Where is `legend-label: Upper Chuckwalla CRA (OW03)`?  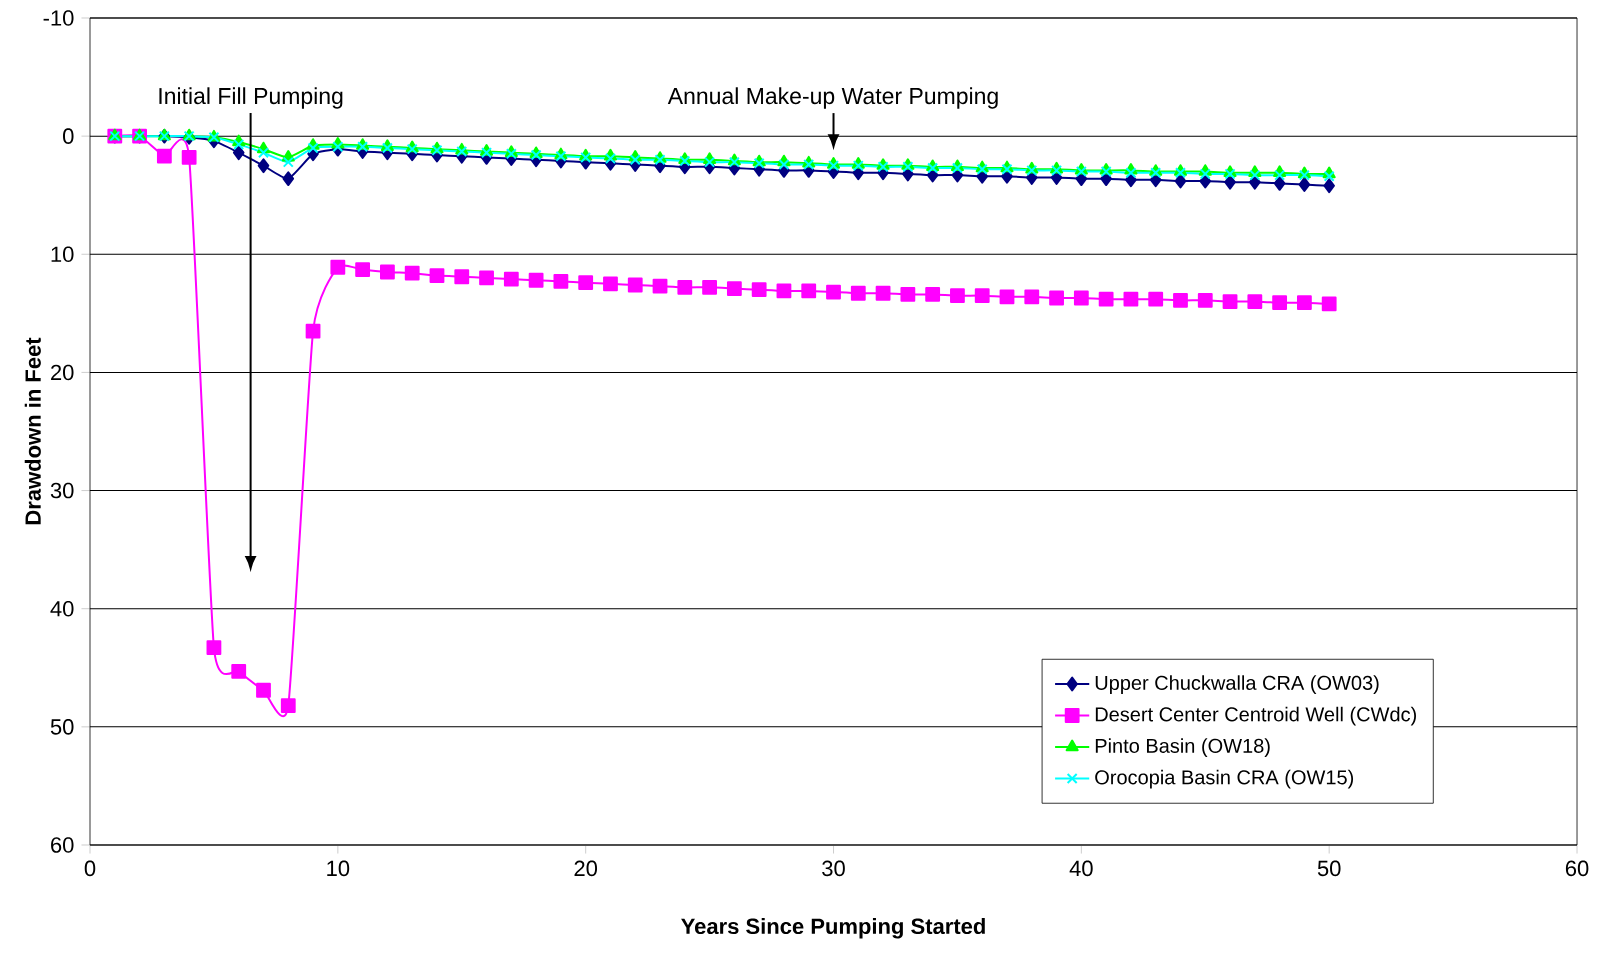
legend-label: Upper Chuckwalla CRA (OW03) is located at coordinates (1237, 684).